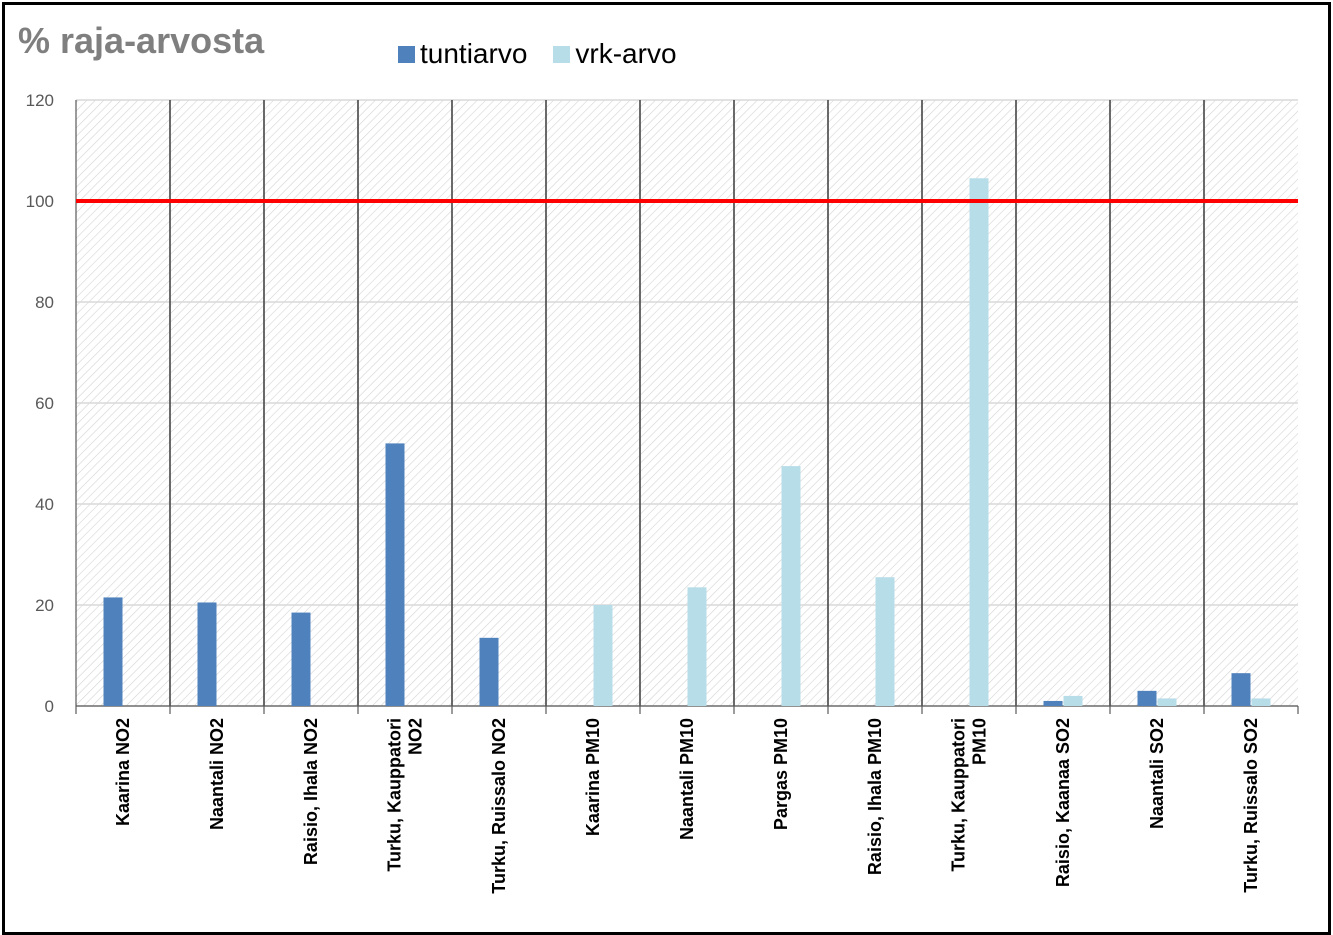 This screenshot has height=935, width=1333. What do you see at coordinates (44, 605) in the screenshot?
I see `y-tick-label: 20` at bounding box center [44, 605].